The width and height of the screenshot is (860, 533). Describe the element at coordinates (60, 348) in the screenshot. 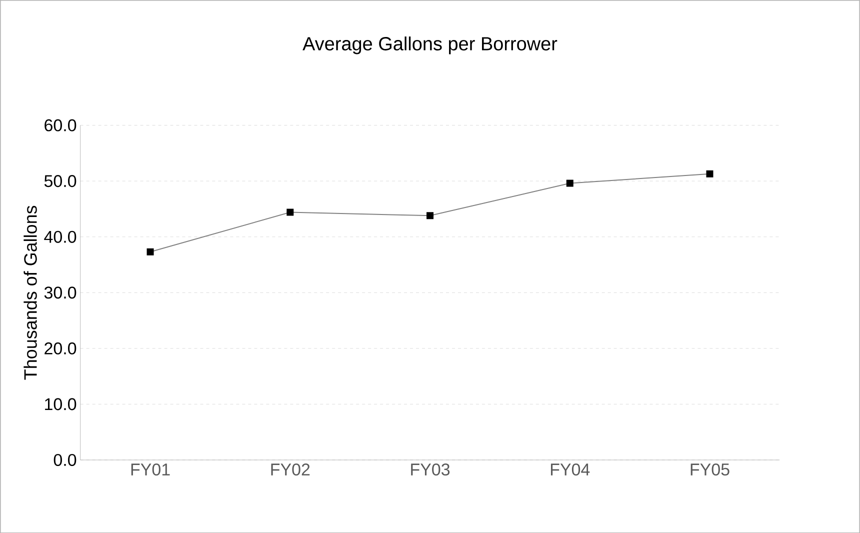

I see `y-tick-label: 20.0` at that location.